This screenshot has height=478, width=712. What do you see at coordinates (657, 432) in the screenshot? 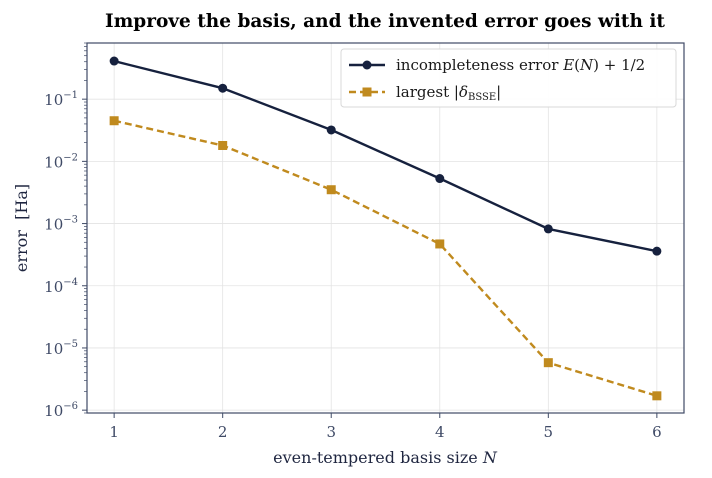
I see `x-tick-label: 6` at bounding box center [657, 432].